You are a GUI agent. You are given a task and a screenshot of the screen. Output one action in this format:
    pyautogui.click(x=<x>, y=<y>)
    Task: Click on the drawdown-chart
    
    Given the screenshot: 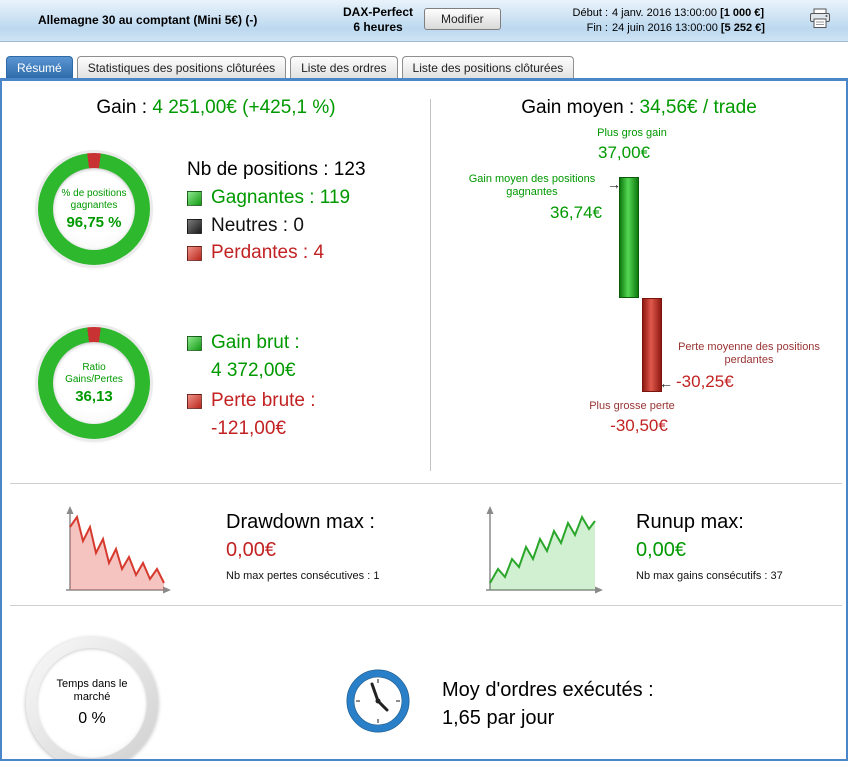 What is the action you would take?
    pyautogui.click(x=116, y=552)
    